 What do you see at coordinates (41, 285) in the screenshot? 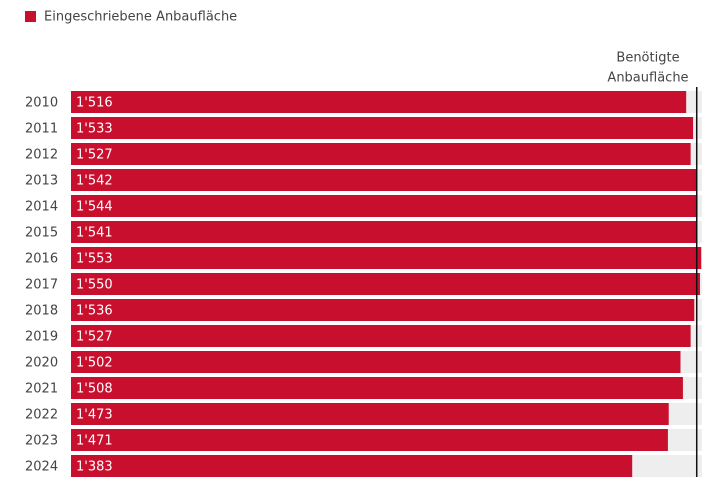
I see `y-tick-label: 2017` at bounding box center [41, 285].